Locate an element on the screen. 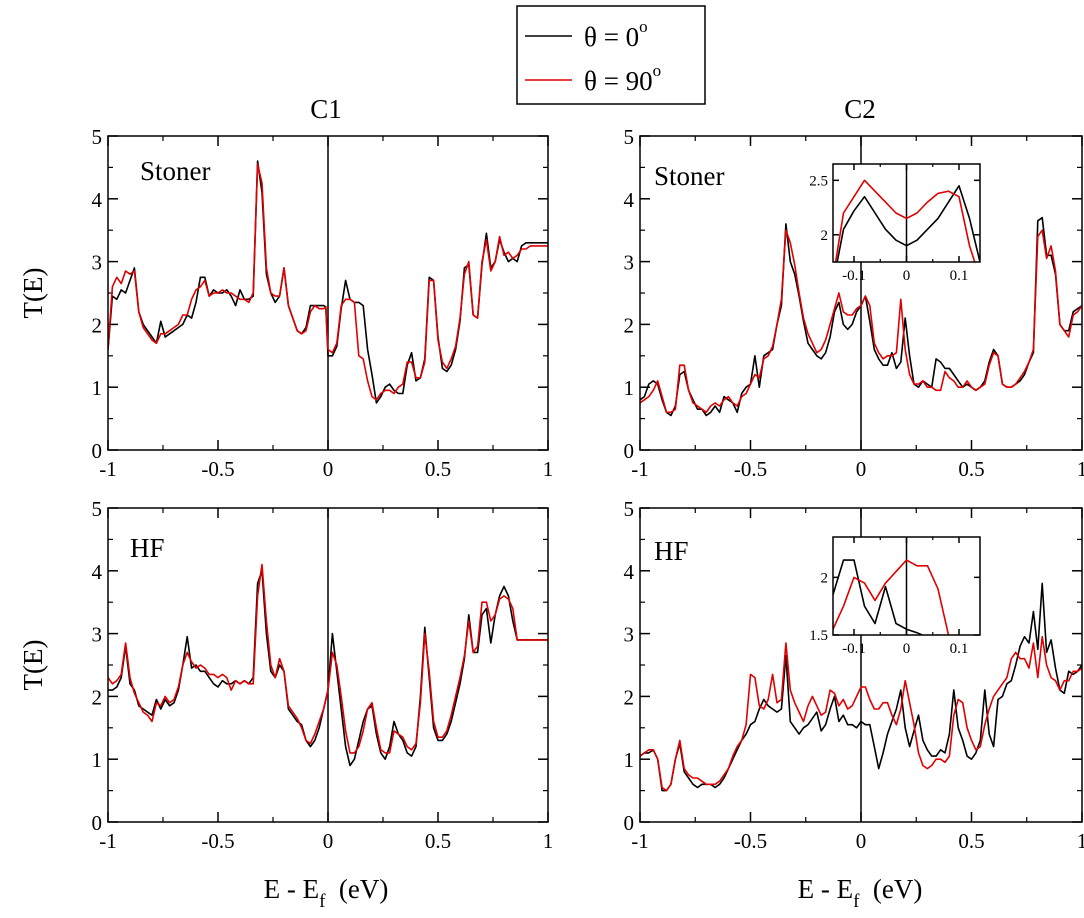  inset-plot: -0.1 0 0.1 1.5 2 is located at coordinates (895, 596).